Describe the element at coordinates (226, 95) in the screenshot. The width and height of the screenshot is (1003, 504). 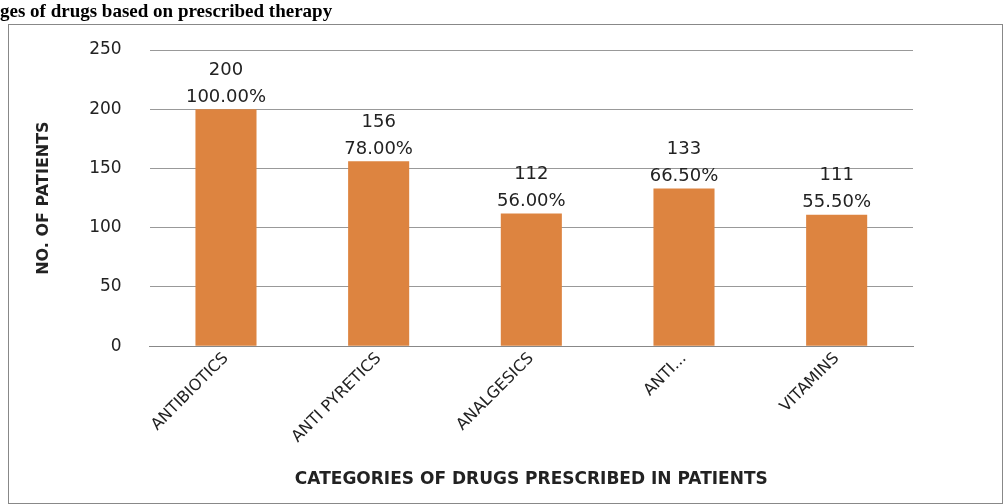
I see `annotation: 100.00%` at that location.